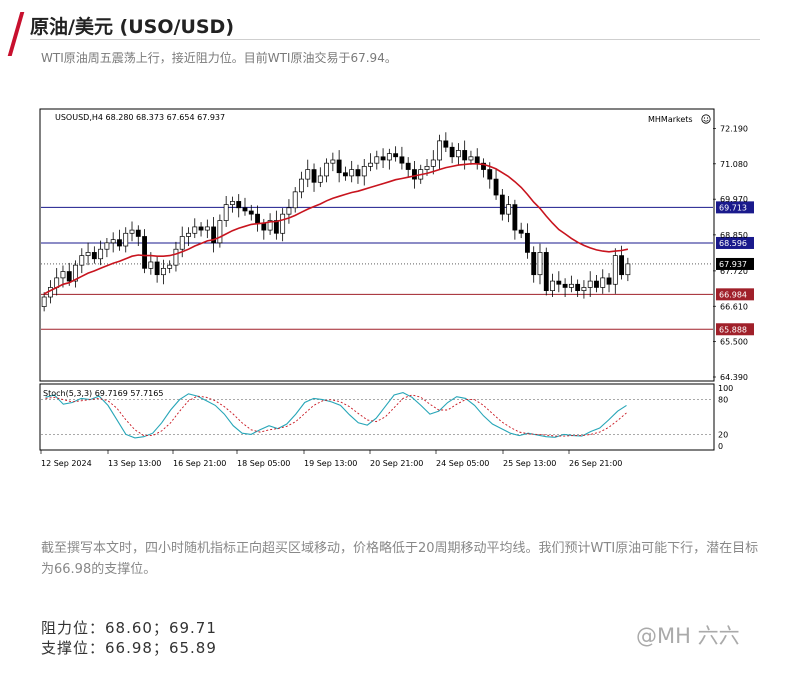  What do you see at coordinates (734, 164) in the screenshot?
I see `y-tick-label: 71.080` at bounding box center [734, 164].